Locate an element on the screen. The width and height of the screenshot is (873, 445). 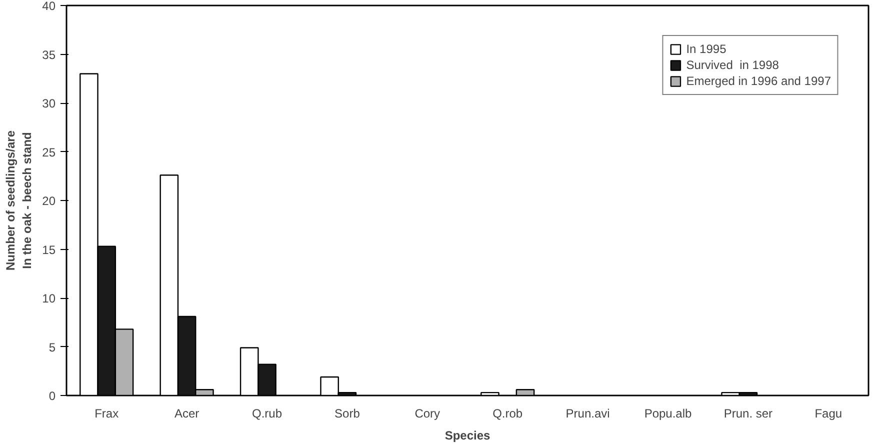
legend-label: Emerged in 1996 and 1997 is located at coordinates (758, 81).